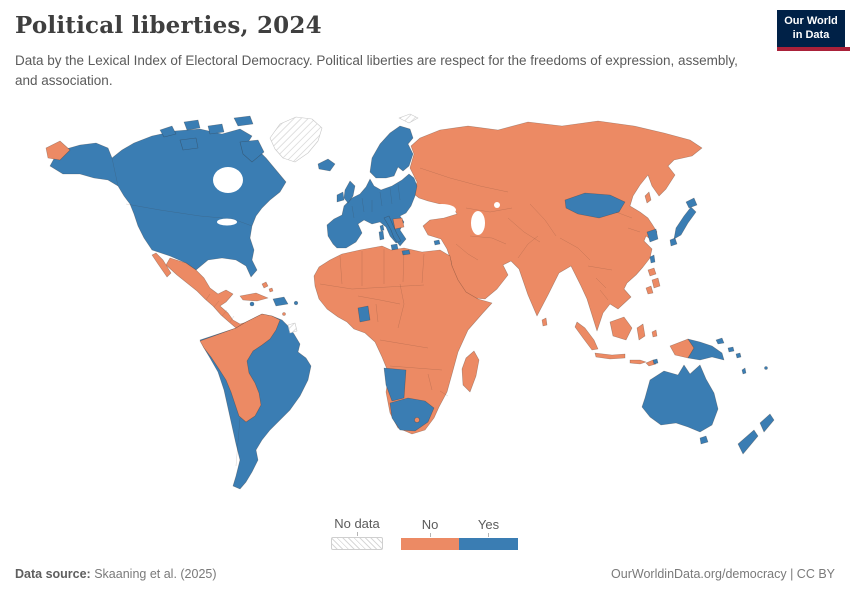 This screenshot has height=600, width=850. I want to click on country-new-zealand, so click(756, 434).